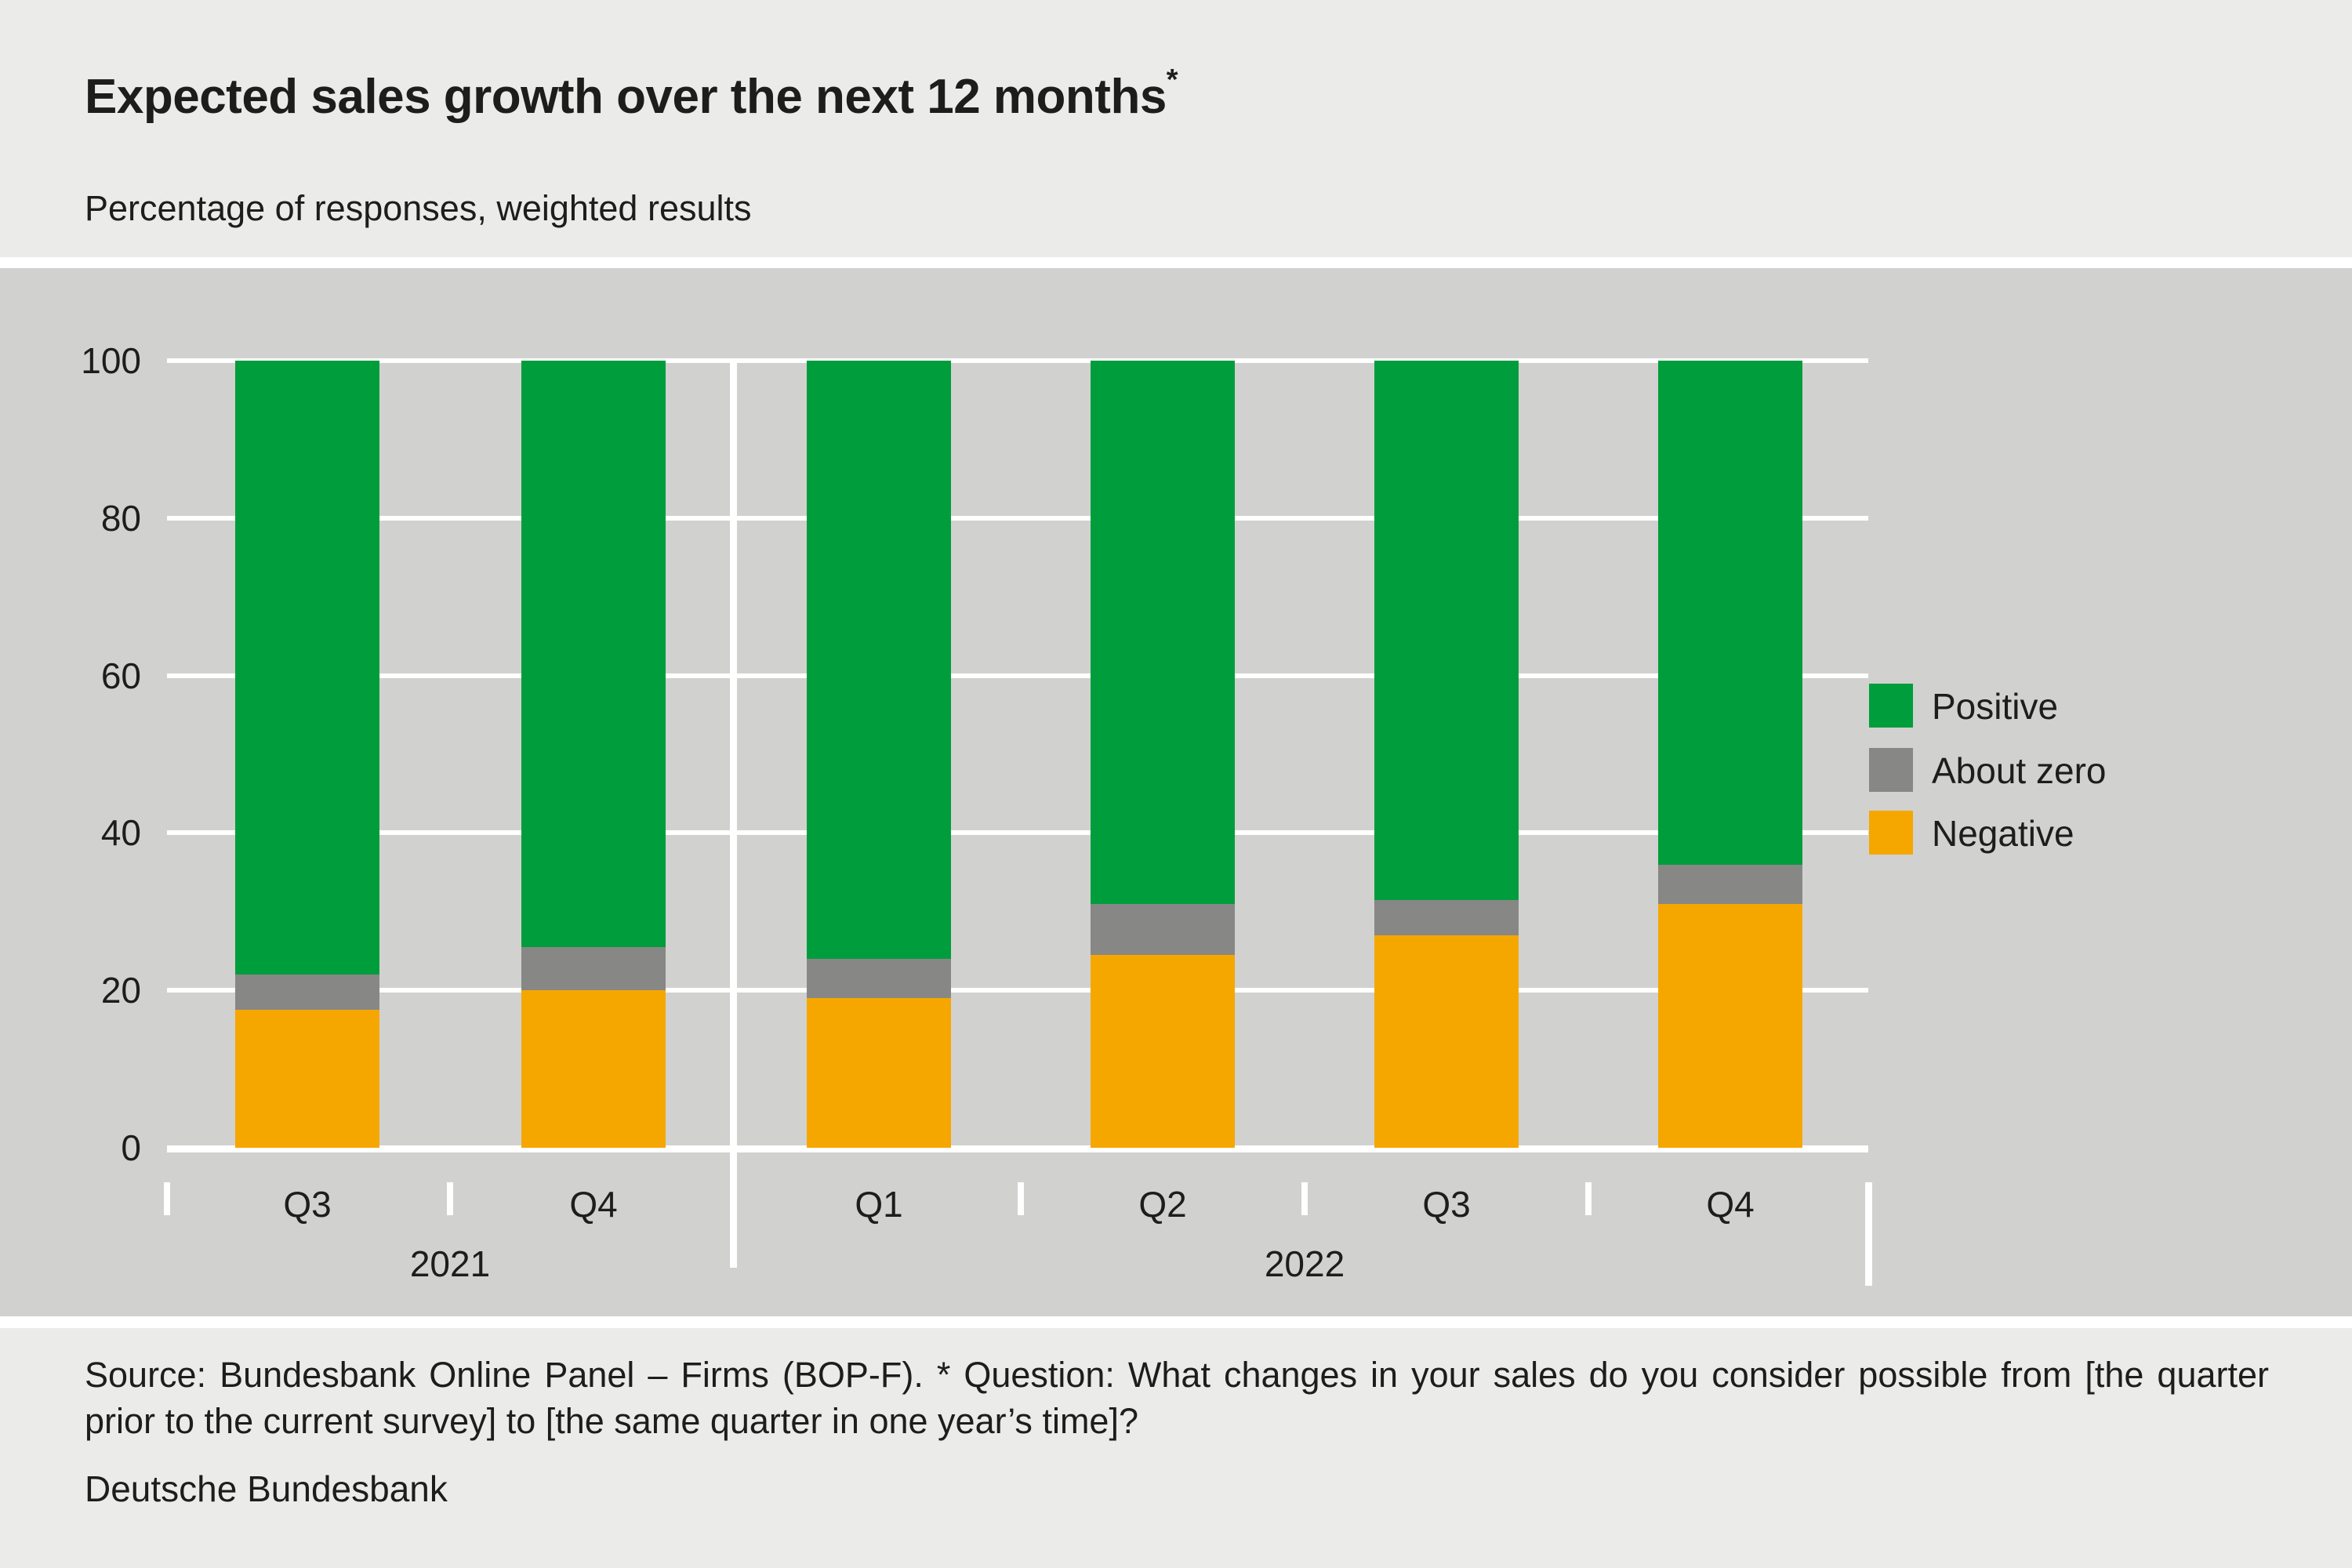 The width and height of the screenshot is (2352, 1568). I want to click on publisher: Deutsche Bundesbank, so click(266, 1488).